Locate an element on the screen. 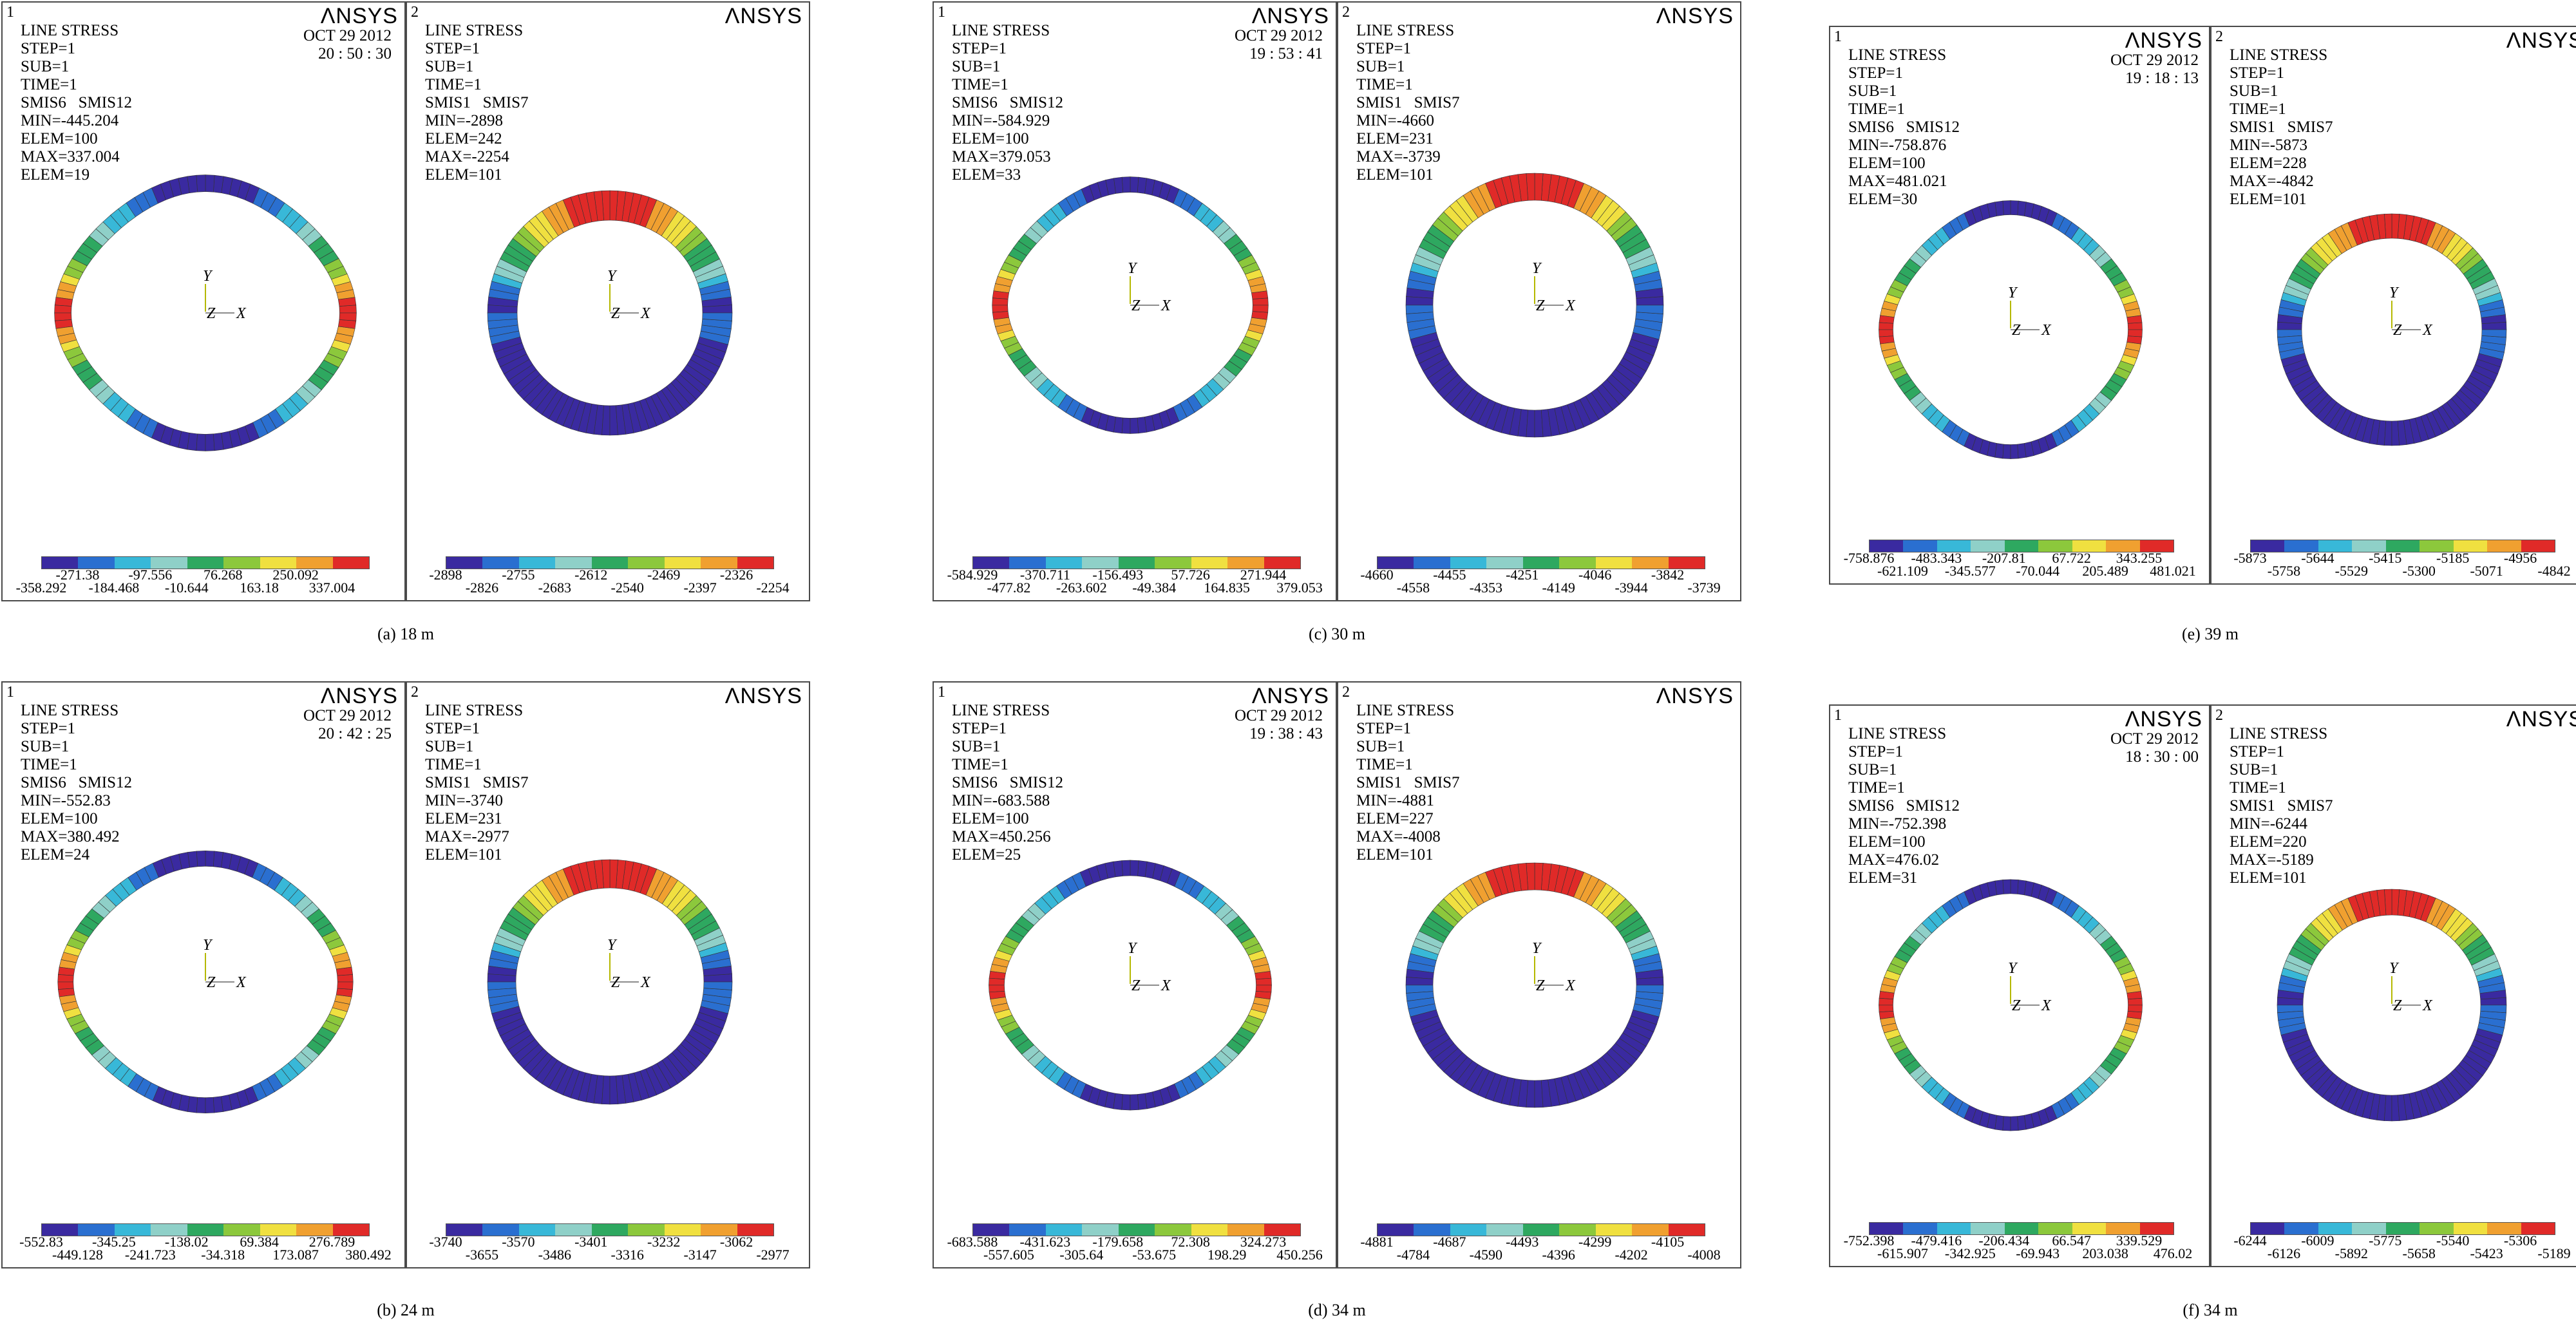 This screenshot has width=2576, height=1320. legend-label-top: -3232 is located at coordinates (664, 1242).